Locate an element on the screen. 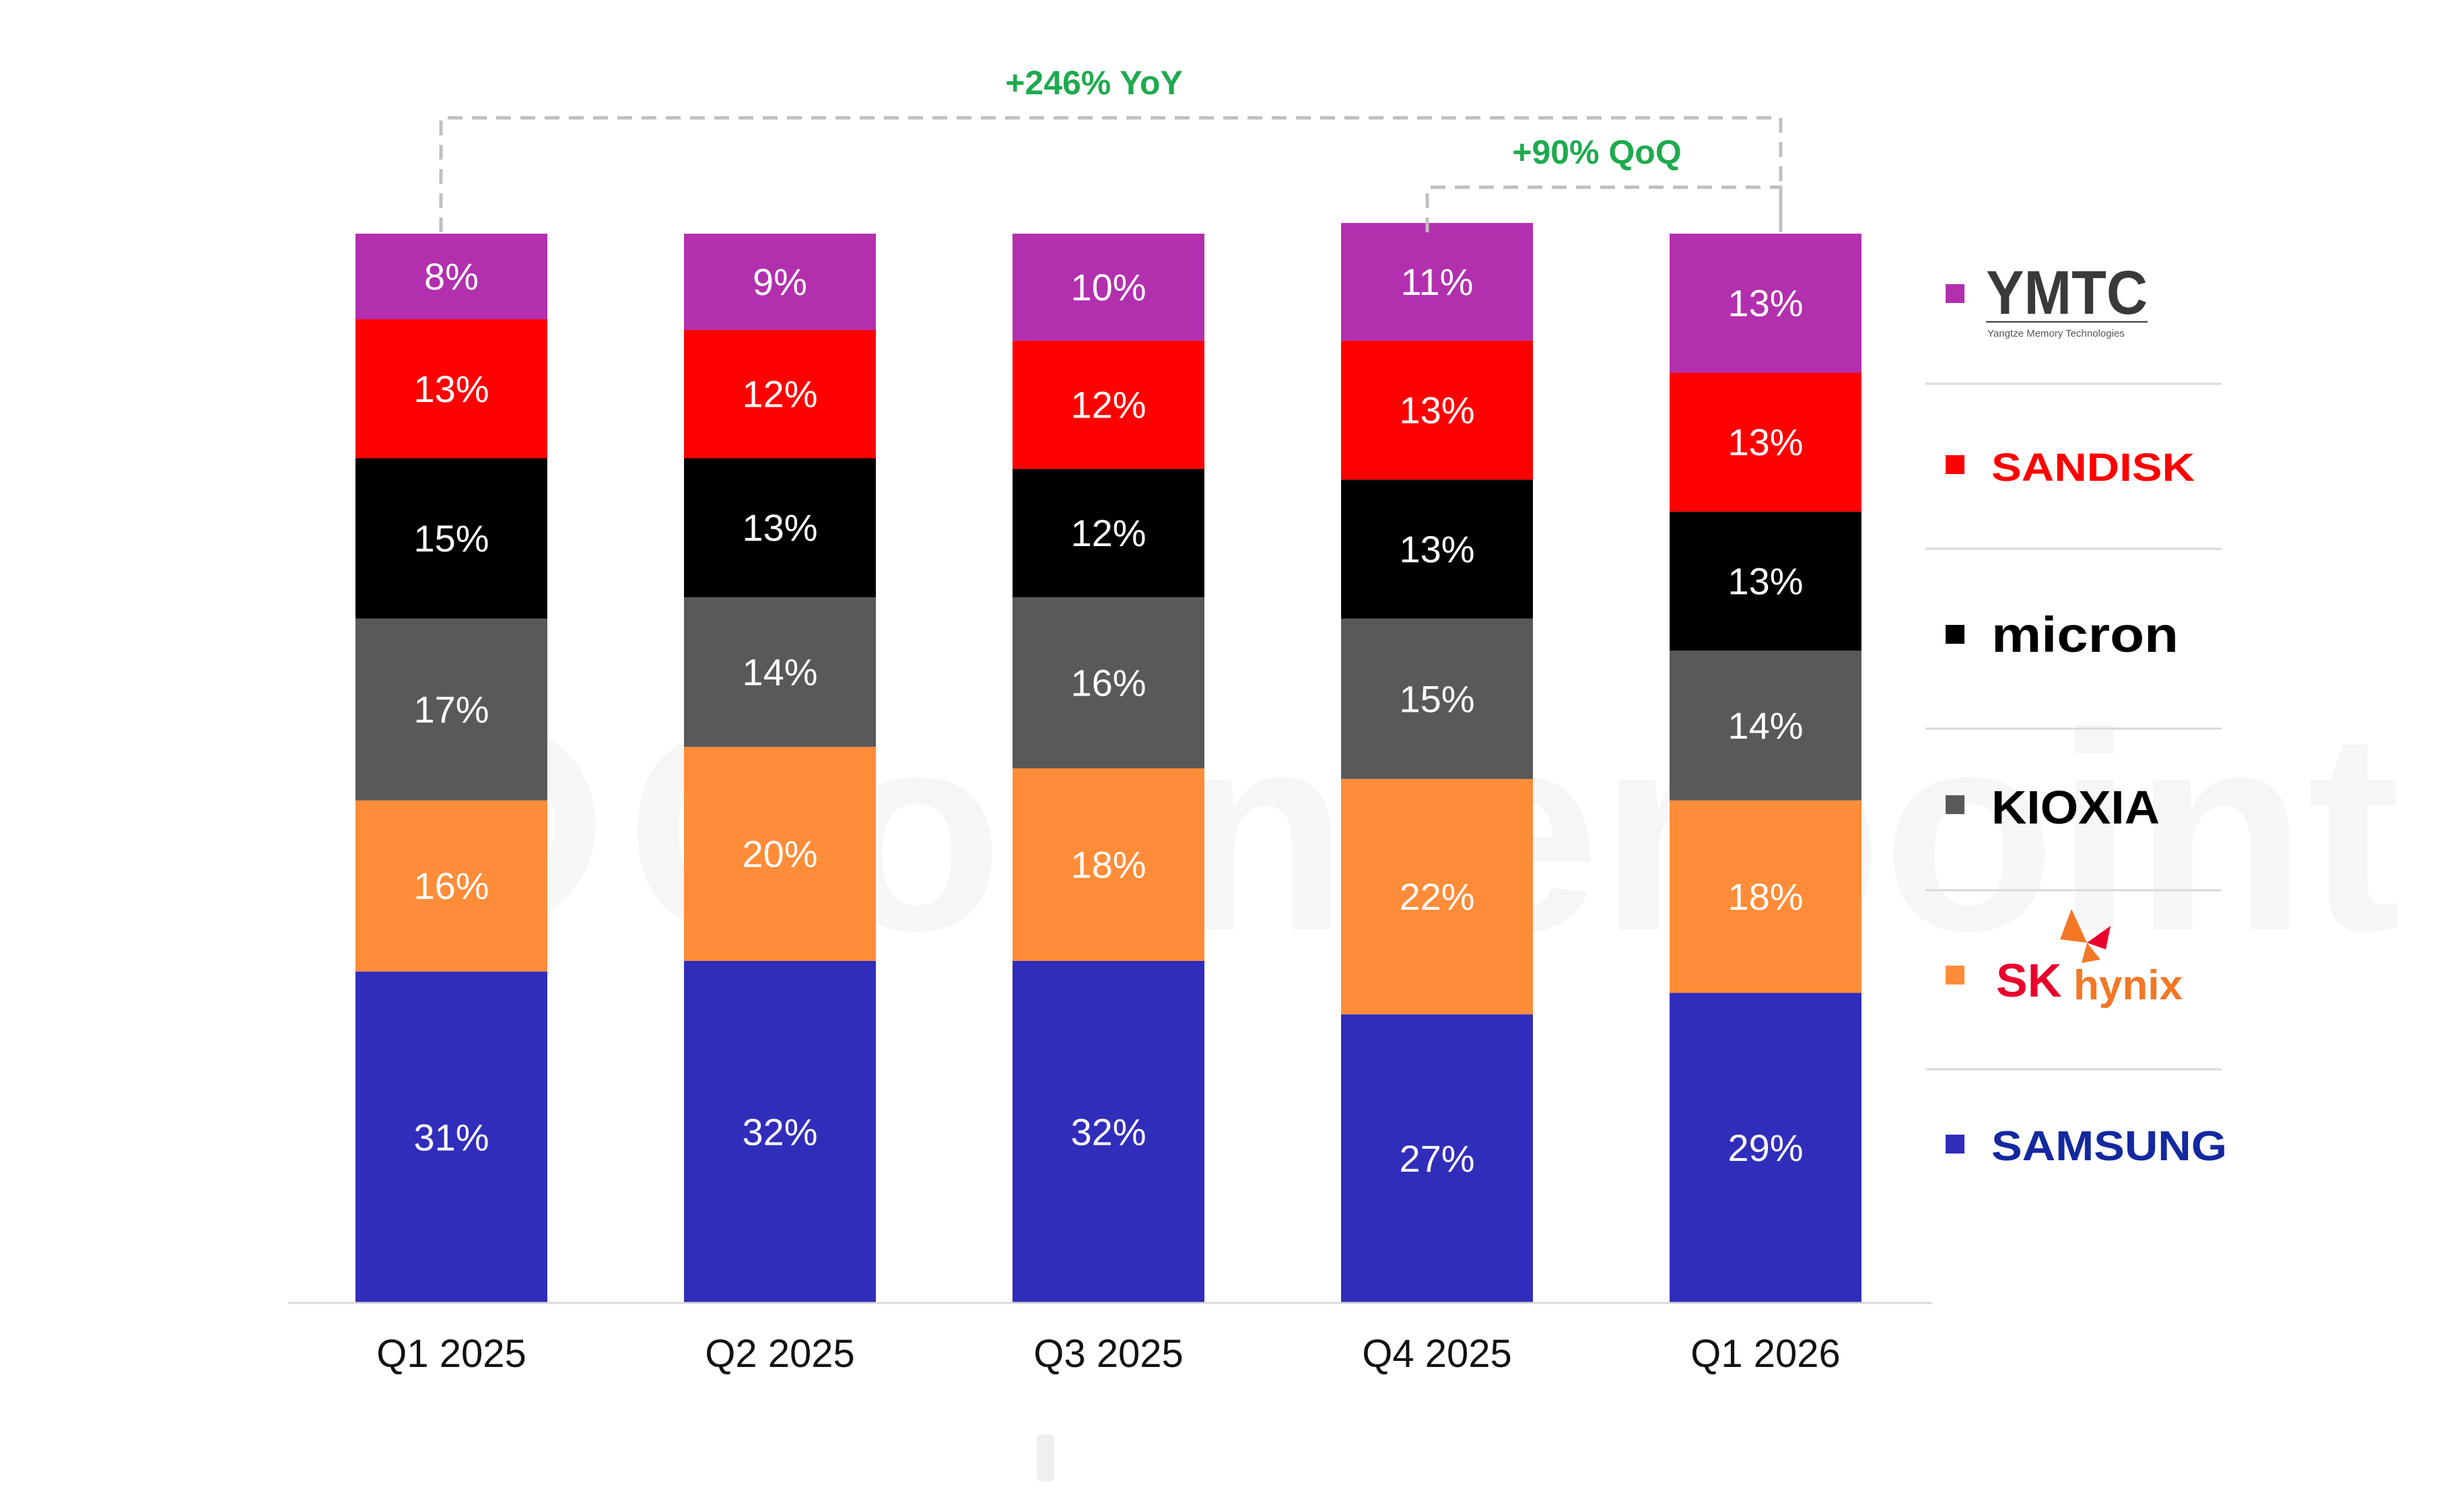 The height and width of the screenshot is (1505, 2464). hynix-logo-text: hynix is located at coordinates (2128, 985).